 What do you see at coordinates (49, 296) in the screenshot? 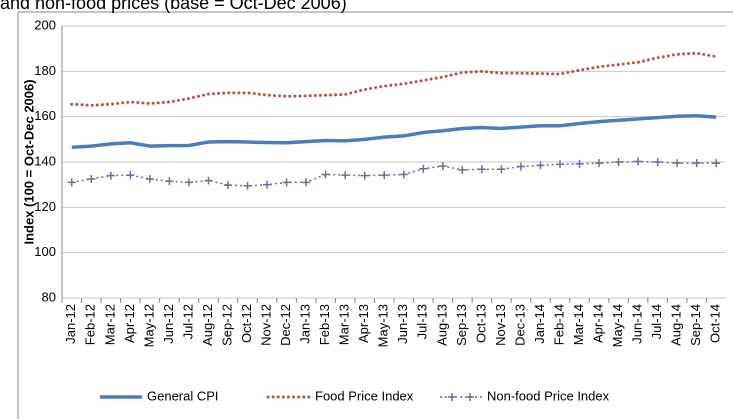
I see `y-tick-label: 80` at bounding box center [49, 296].